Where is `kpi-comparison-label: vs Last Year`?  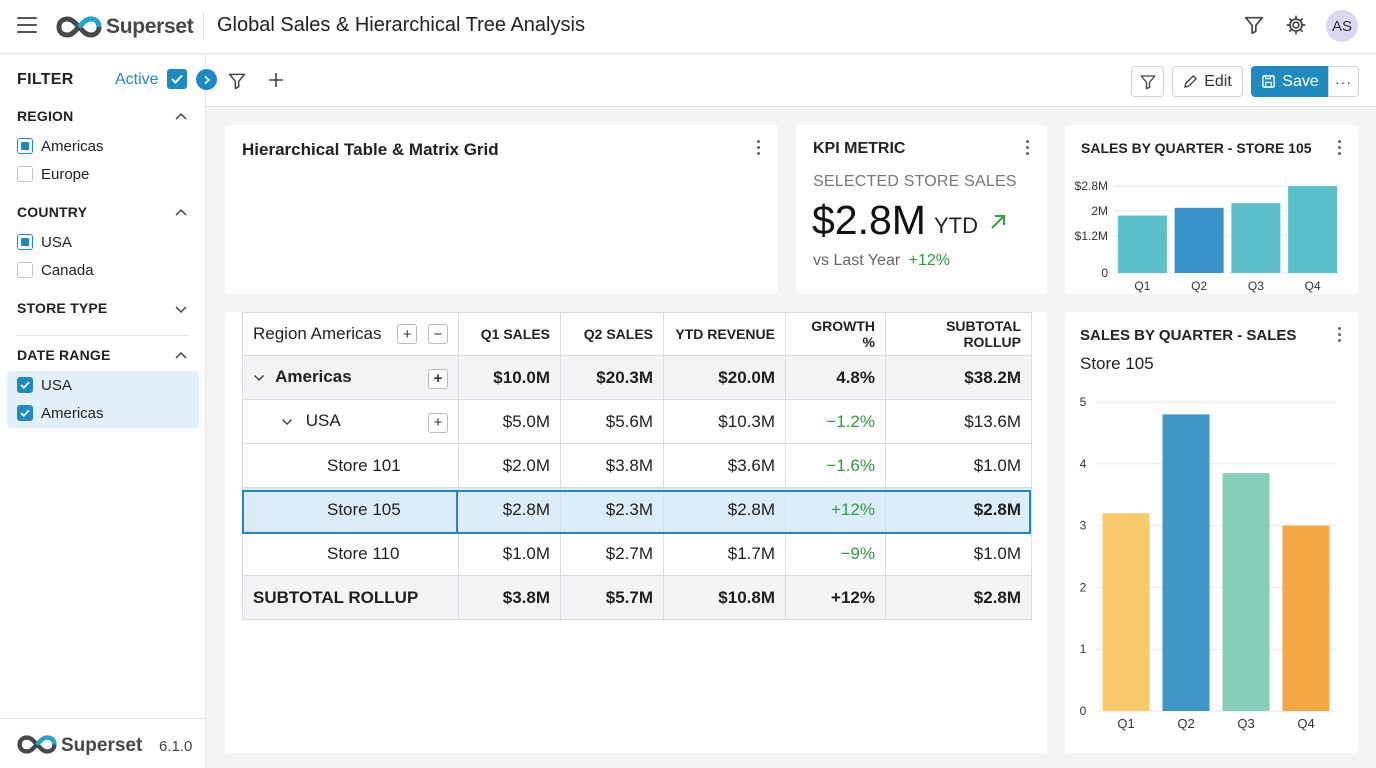
kpi-comparison-label: vs Last Year is located at coordinates (857, 260).